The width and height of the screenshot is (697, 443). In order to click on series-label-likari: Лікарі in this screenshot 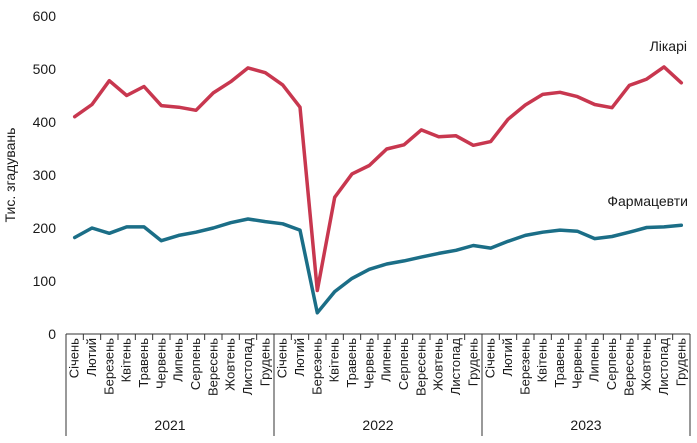, I will do `click(668, 46)`.